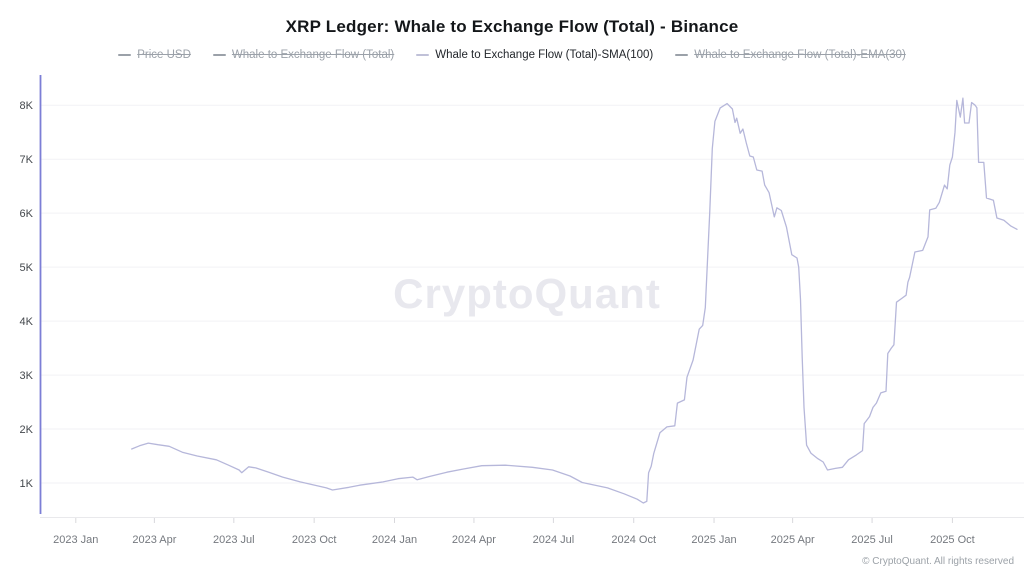 Image resolution: width=1024 pixels, height=576 pixels. What do you see at coordinates (27, 106) in the screenshot?
I see `y-tick-label: 8K` at bounding box center [27, 106].